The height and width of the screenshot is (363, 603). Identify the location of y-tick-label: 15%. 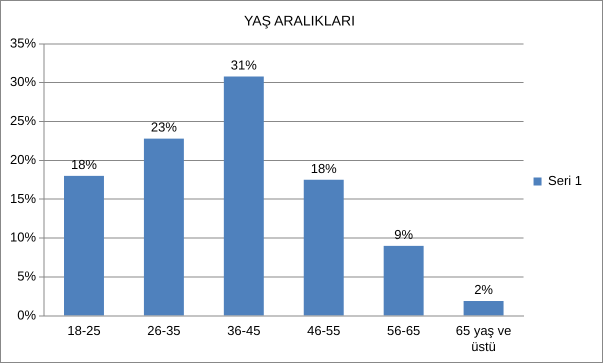
(23, 198).